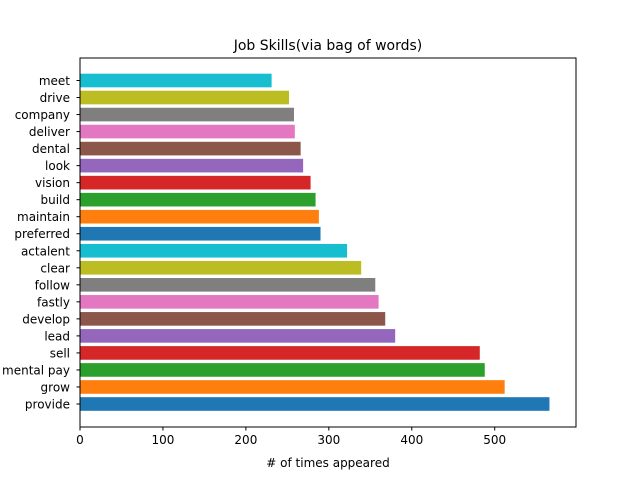  I want to click on y-tick-label: grow, so click(56, 387).